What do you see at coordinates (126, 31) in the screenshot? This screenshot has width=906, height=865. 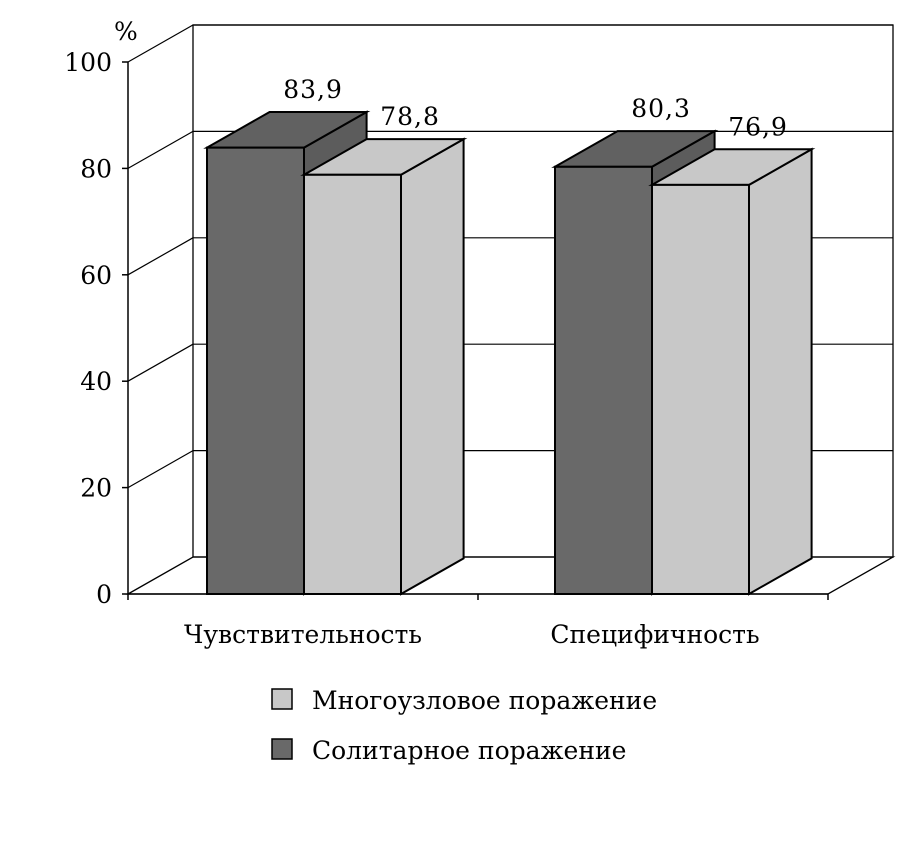 I see `y-axis-unit-label: %` at bounding box center [126, 31].